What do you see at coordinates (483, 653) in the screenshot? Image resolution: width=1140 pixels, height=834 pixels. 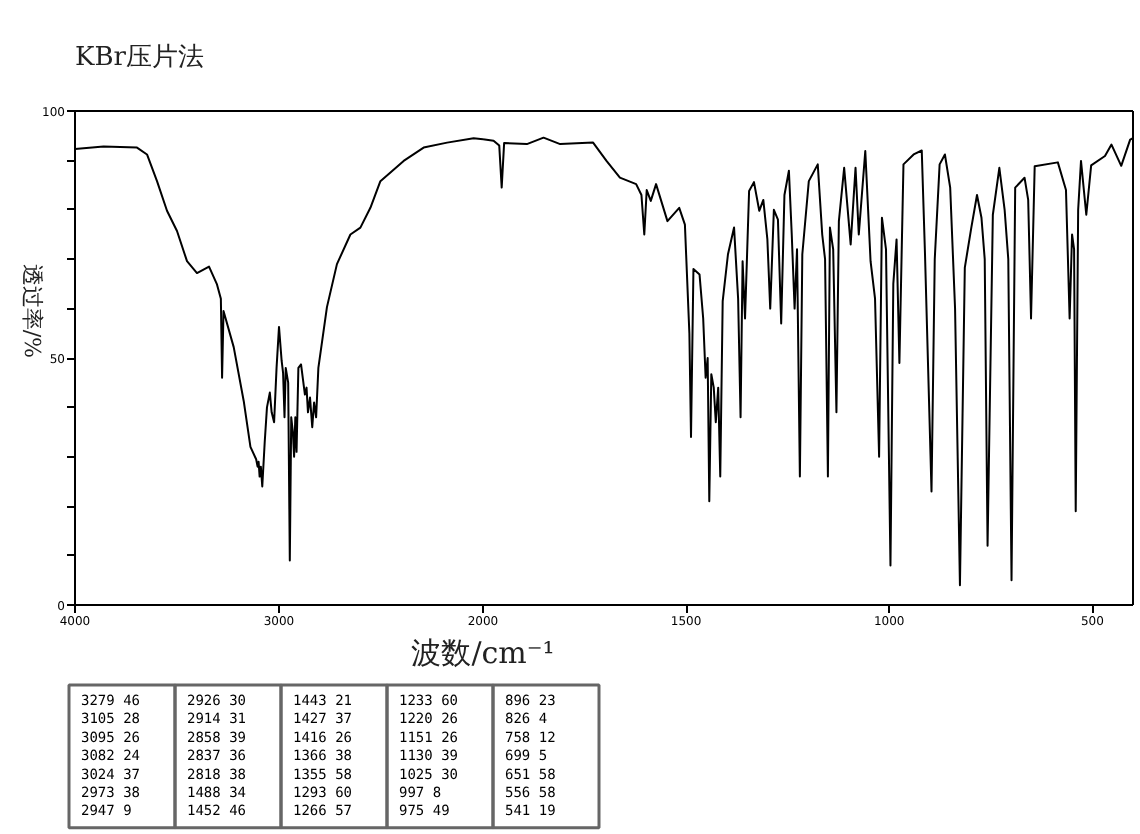 I see `x-axis-title: 波数/cm⁻¹` at bounding box center [483, 653].